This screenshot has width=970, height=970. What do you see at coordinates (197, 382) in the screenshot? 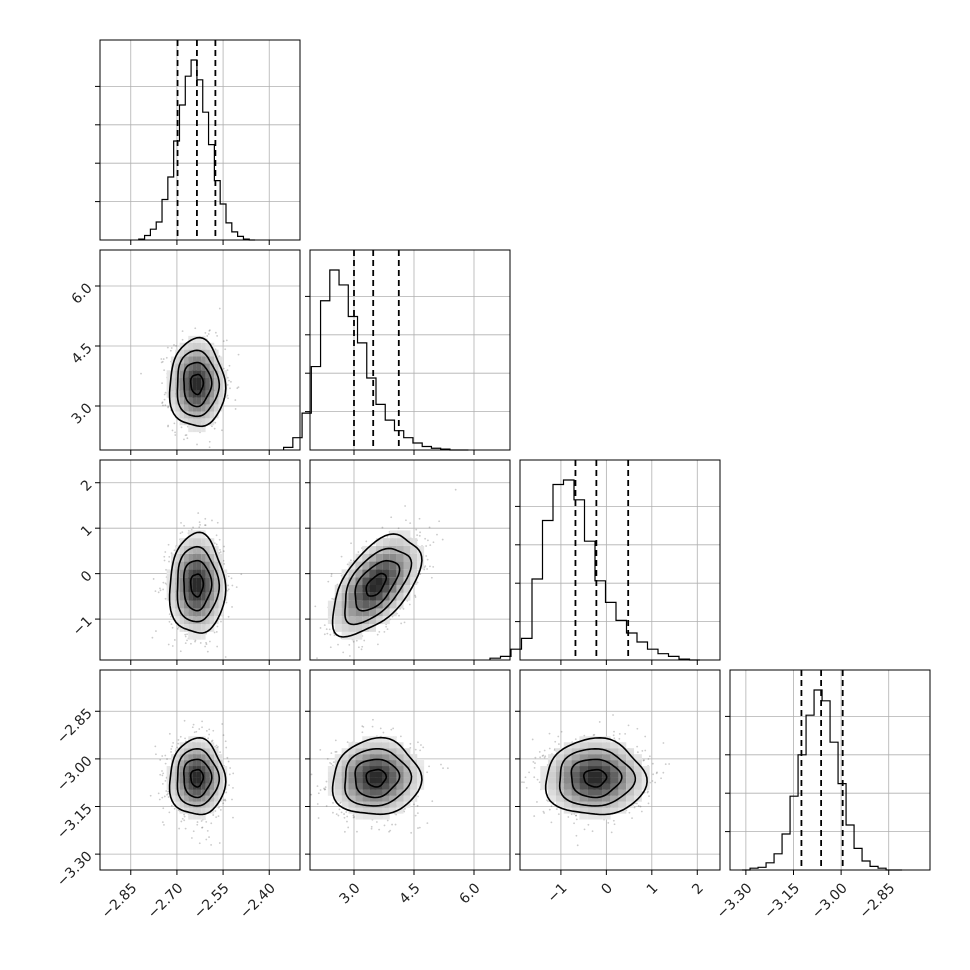
I see `contour-line` at bounding box center [197, 382].